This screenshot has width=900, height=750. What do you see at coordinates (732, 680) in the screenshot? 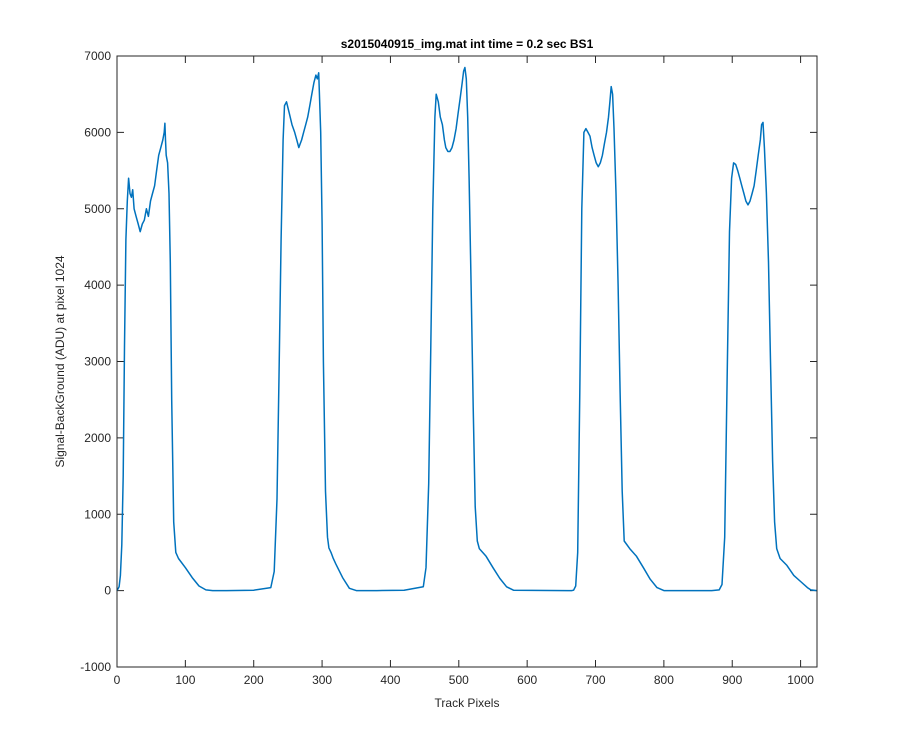
I see `x-tick-label: 900` at bounding box center [732, 680].